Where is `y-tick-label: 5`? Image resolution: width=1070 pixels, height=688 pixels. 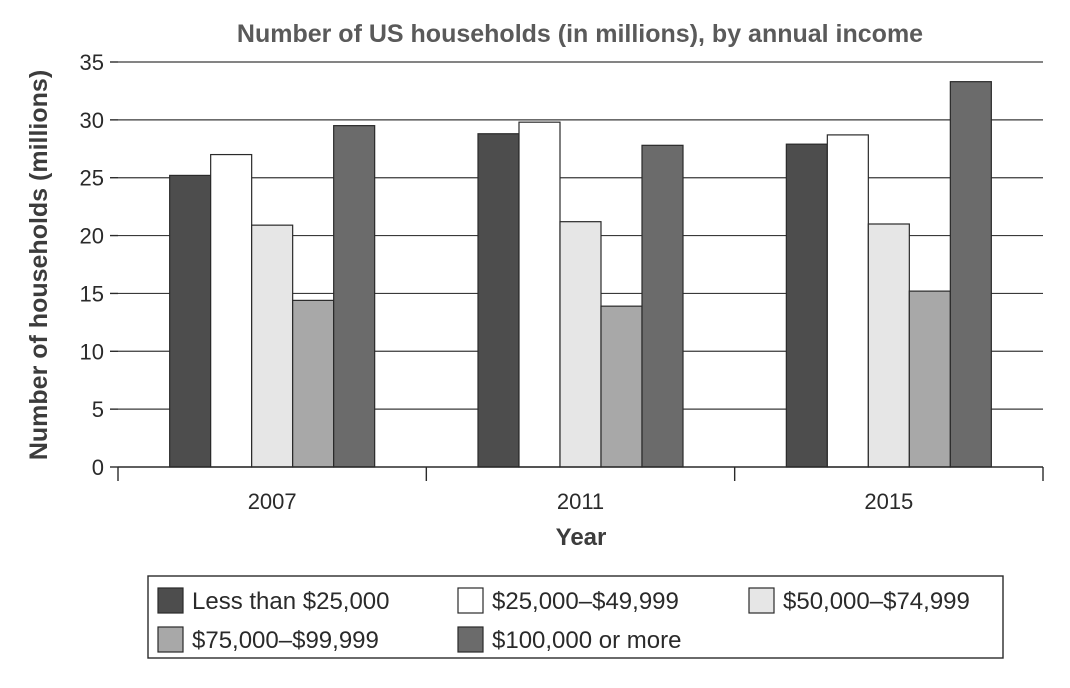 y-tick-label: 5 is located at coordinates (98, 409).